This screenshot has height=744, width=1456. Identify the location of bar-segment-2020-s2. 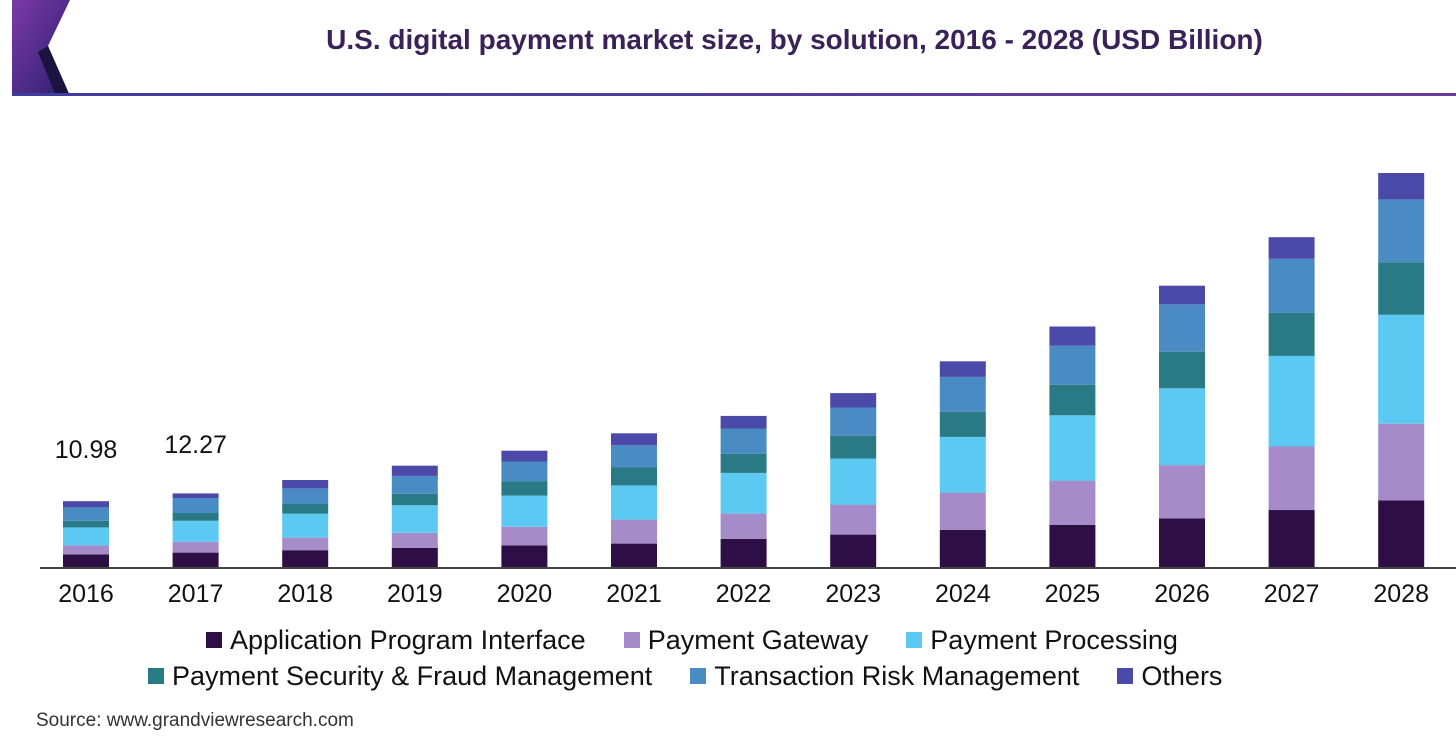
(524, 511).